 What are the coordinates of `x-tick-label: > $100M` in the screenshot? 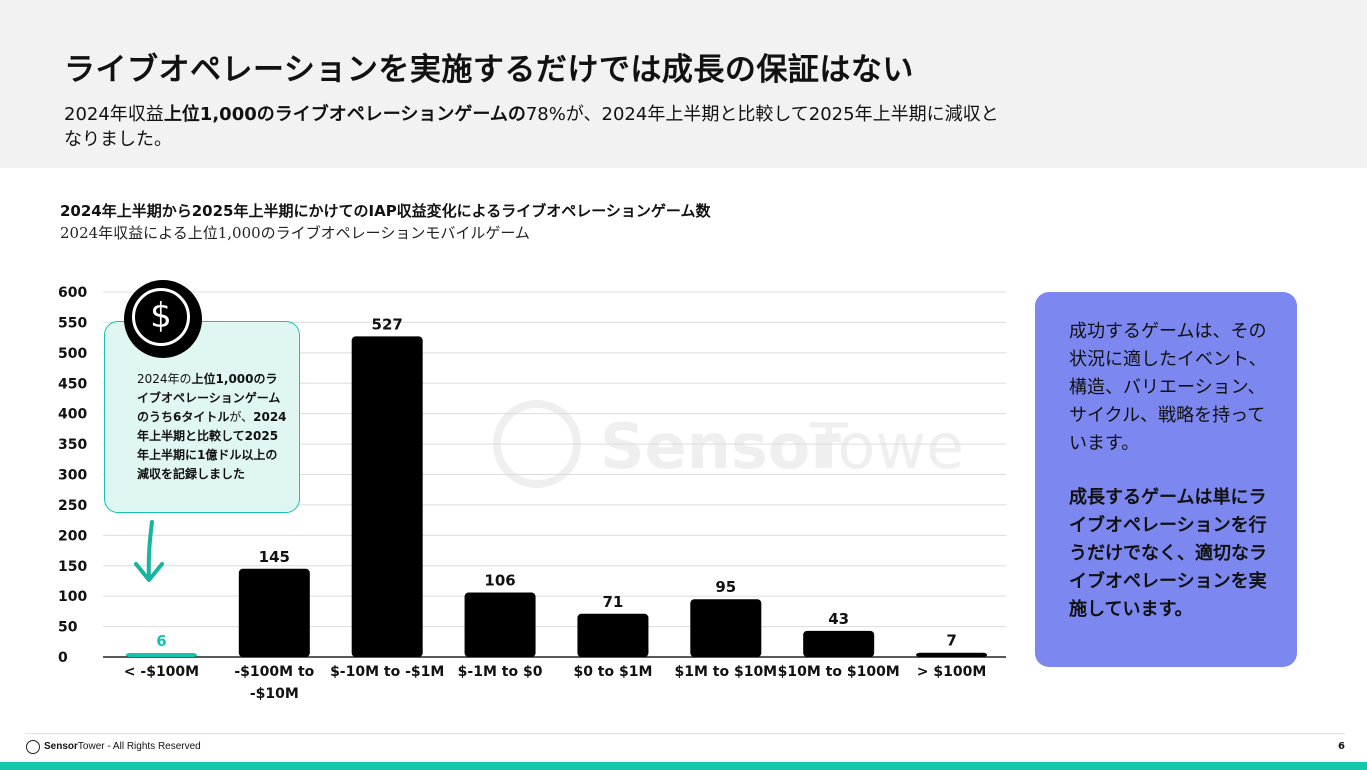 It's located at (952, 672).